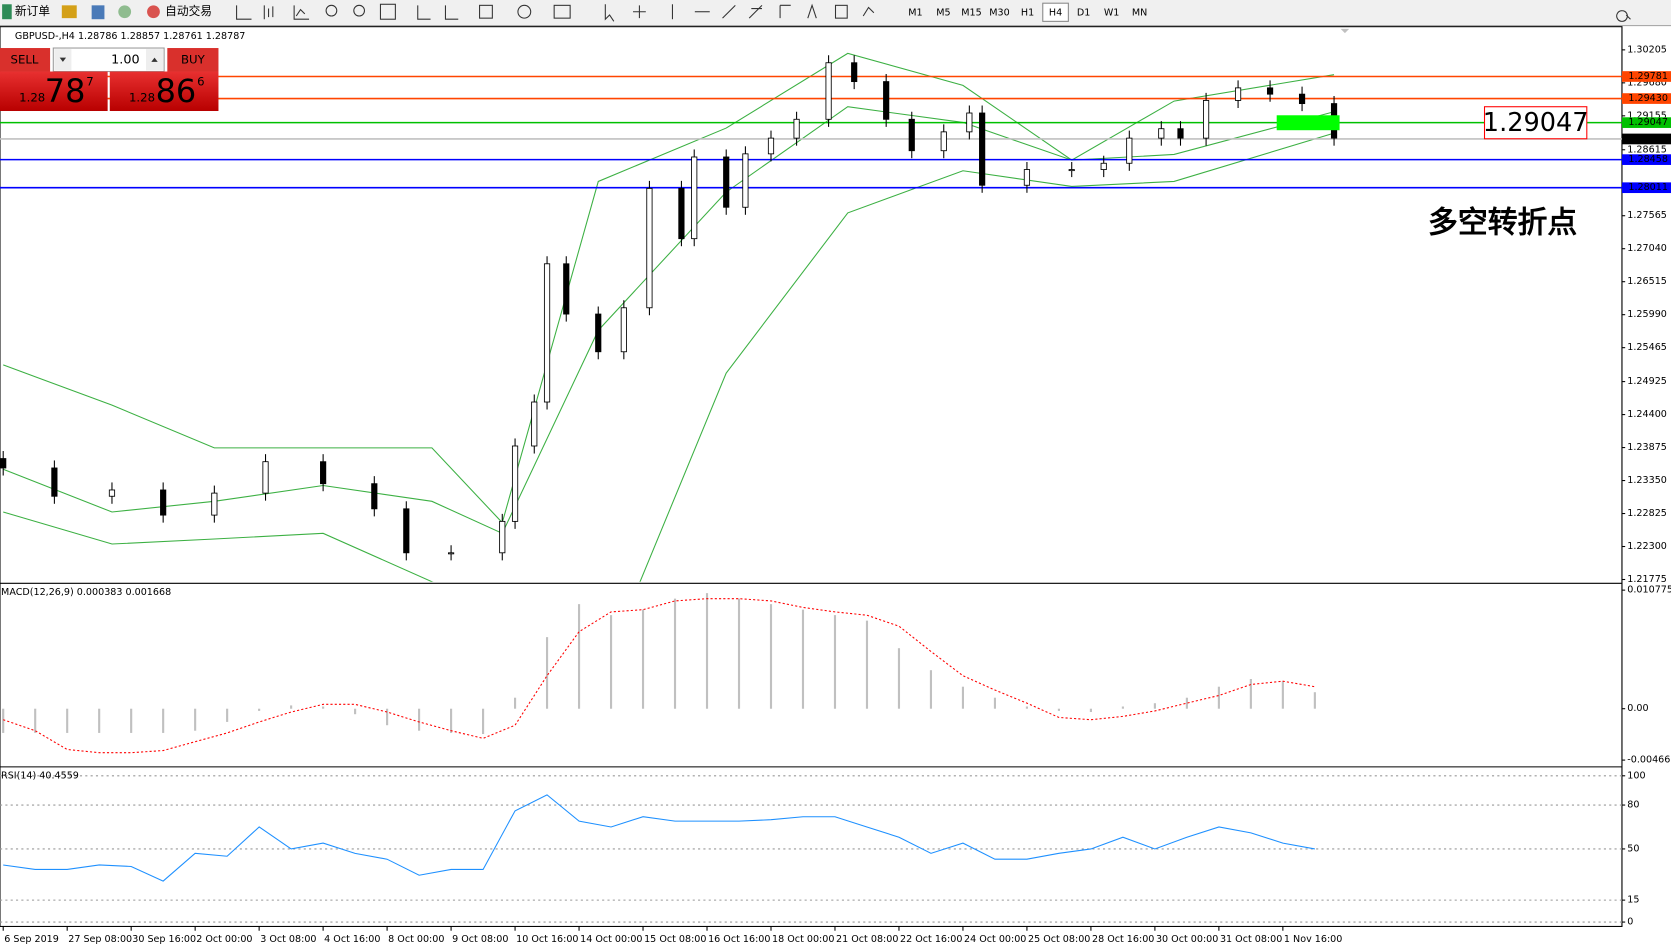 The height and width of the screenshot is (951, 1671). Describe the element at coordinates (1647, 513) in the screenshot. I see `y-tick-label: 1.22825` at that location.